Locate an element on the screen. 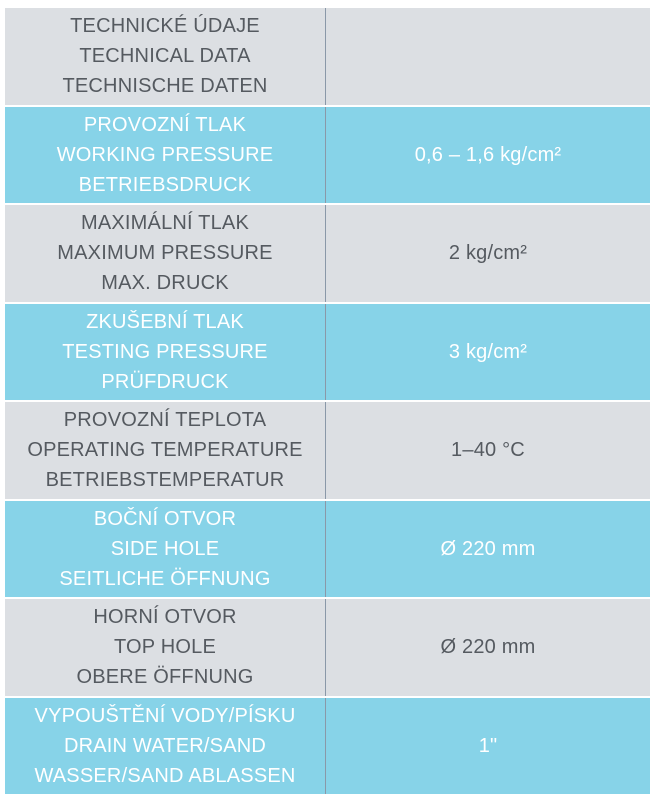 This screenshot has height=800, width=656. parameter-cell: HORNÍ OTVOR TOP HOLE OBERE ÖFFNUNG is located at coordinates (165, 647).